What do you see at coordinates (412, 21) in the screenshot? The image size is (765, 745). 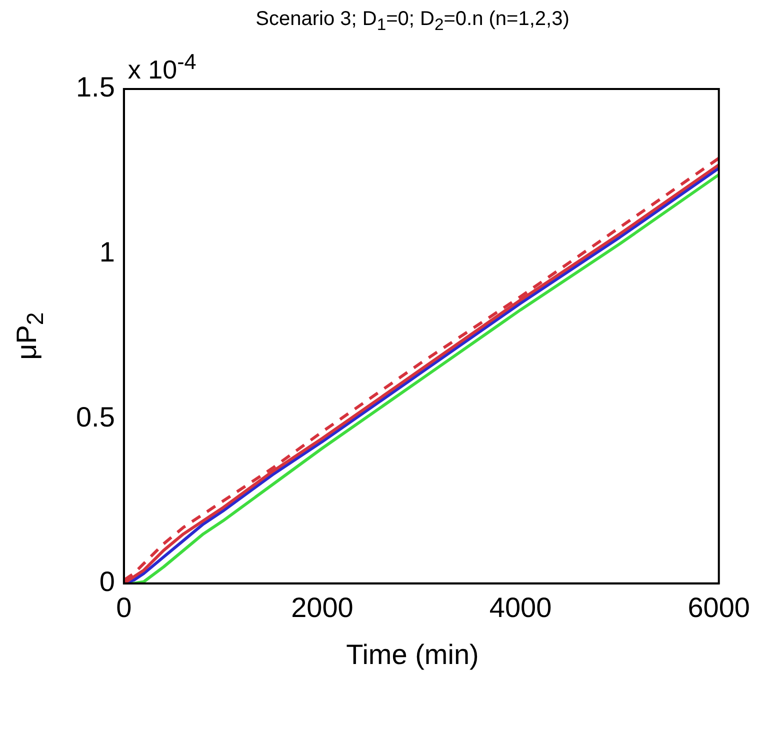 I see `chart-title: Scenario 3; D$_{1}$=0; D$_{2}$=0.n (n=1,2,3)` at bounding box center [412, 21].